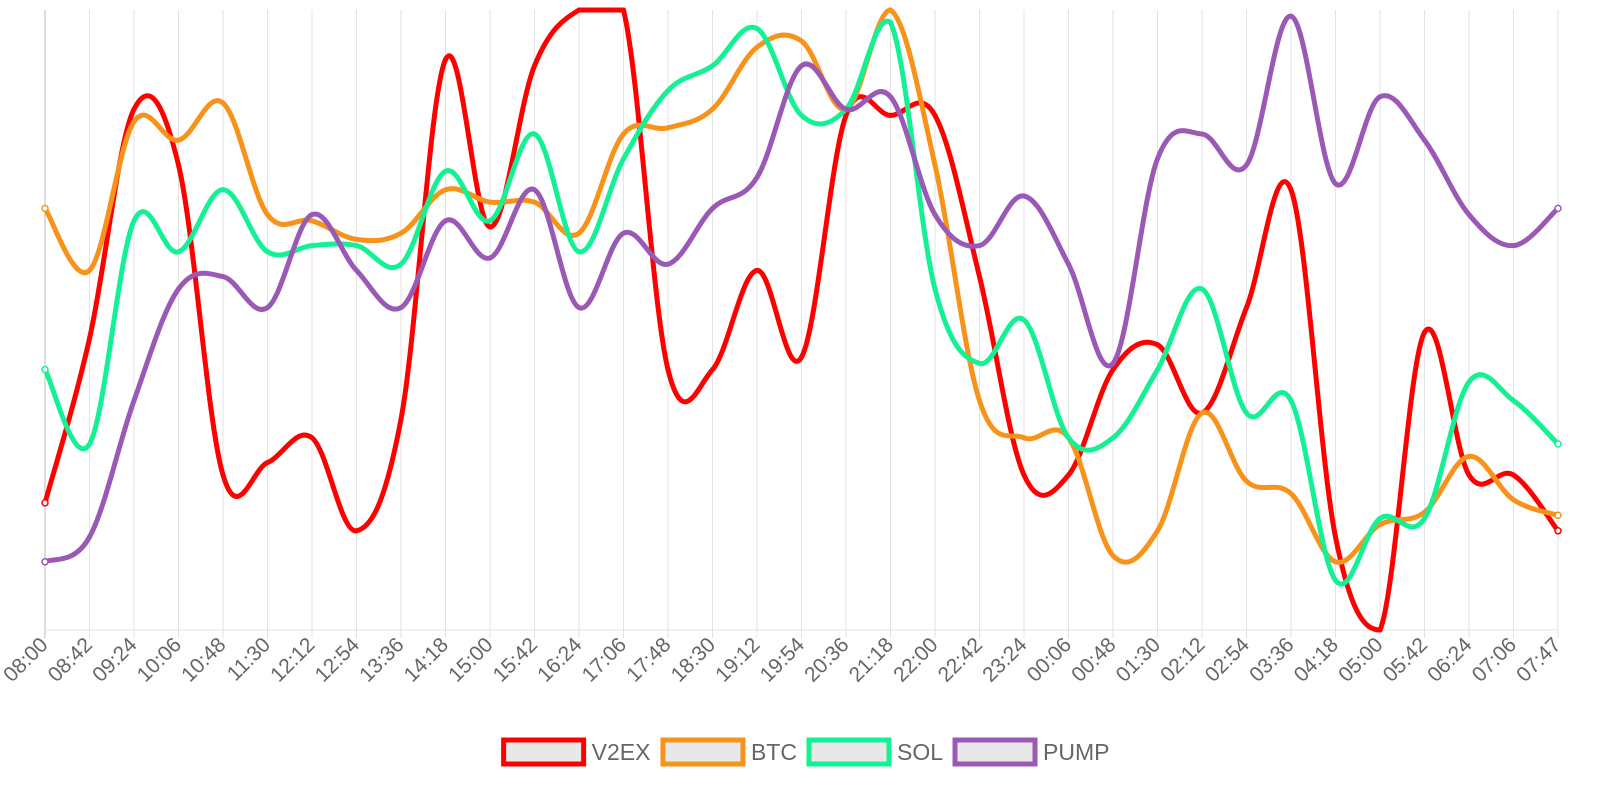 This screenshot has height=805, width=1600. Describe the element at coordinates (159, 659) in the screenshot. I see `x-tick-label: 10:06` at that location.